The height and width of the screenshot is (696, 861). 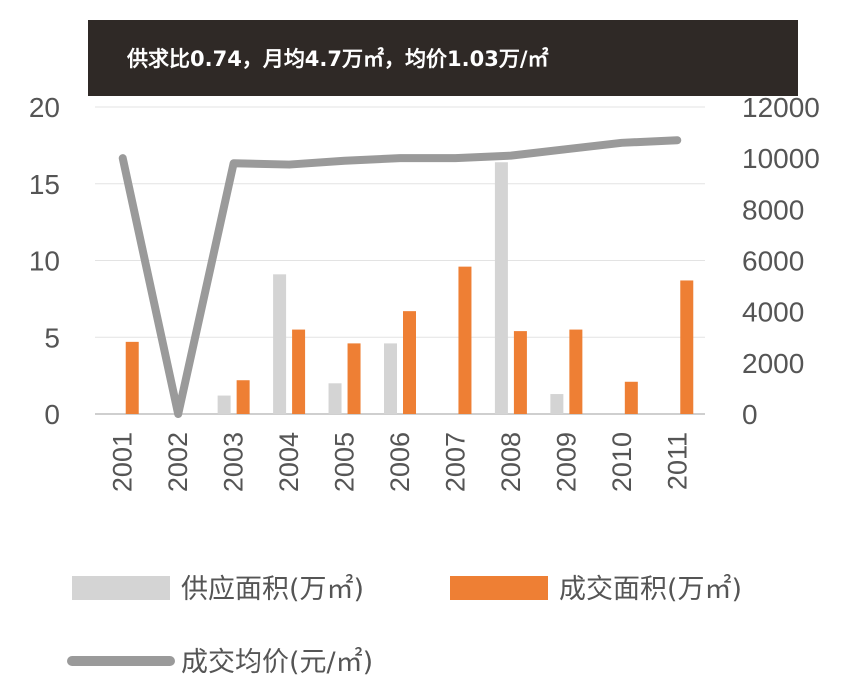 What do you see at coordinates (511, 462) in the screenshot?
I see `x-tick-label: 2008` at bounding box center [511, 462].